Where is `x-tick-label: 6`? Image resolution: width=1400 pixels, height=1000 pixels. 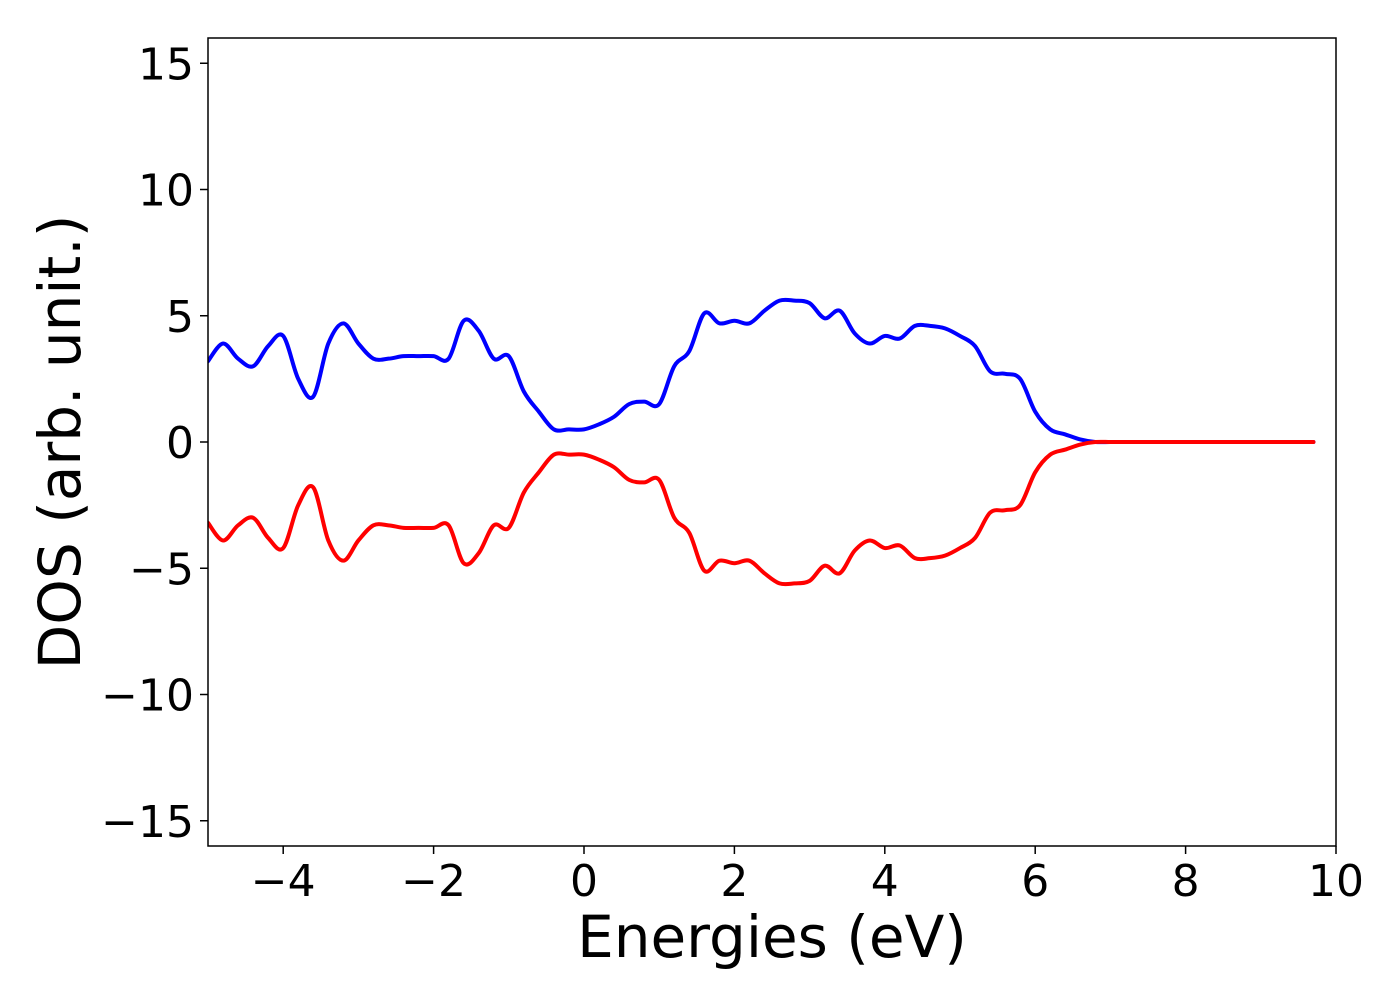 x-tick-label: 6 is located at coordinates (1035, 881).